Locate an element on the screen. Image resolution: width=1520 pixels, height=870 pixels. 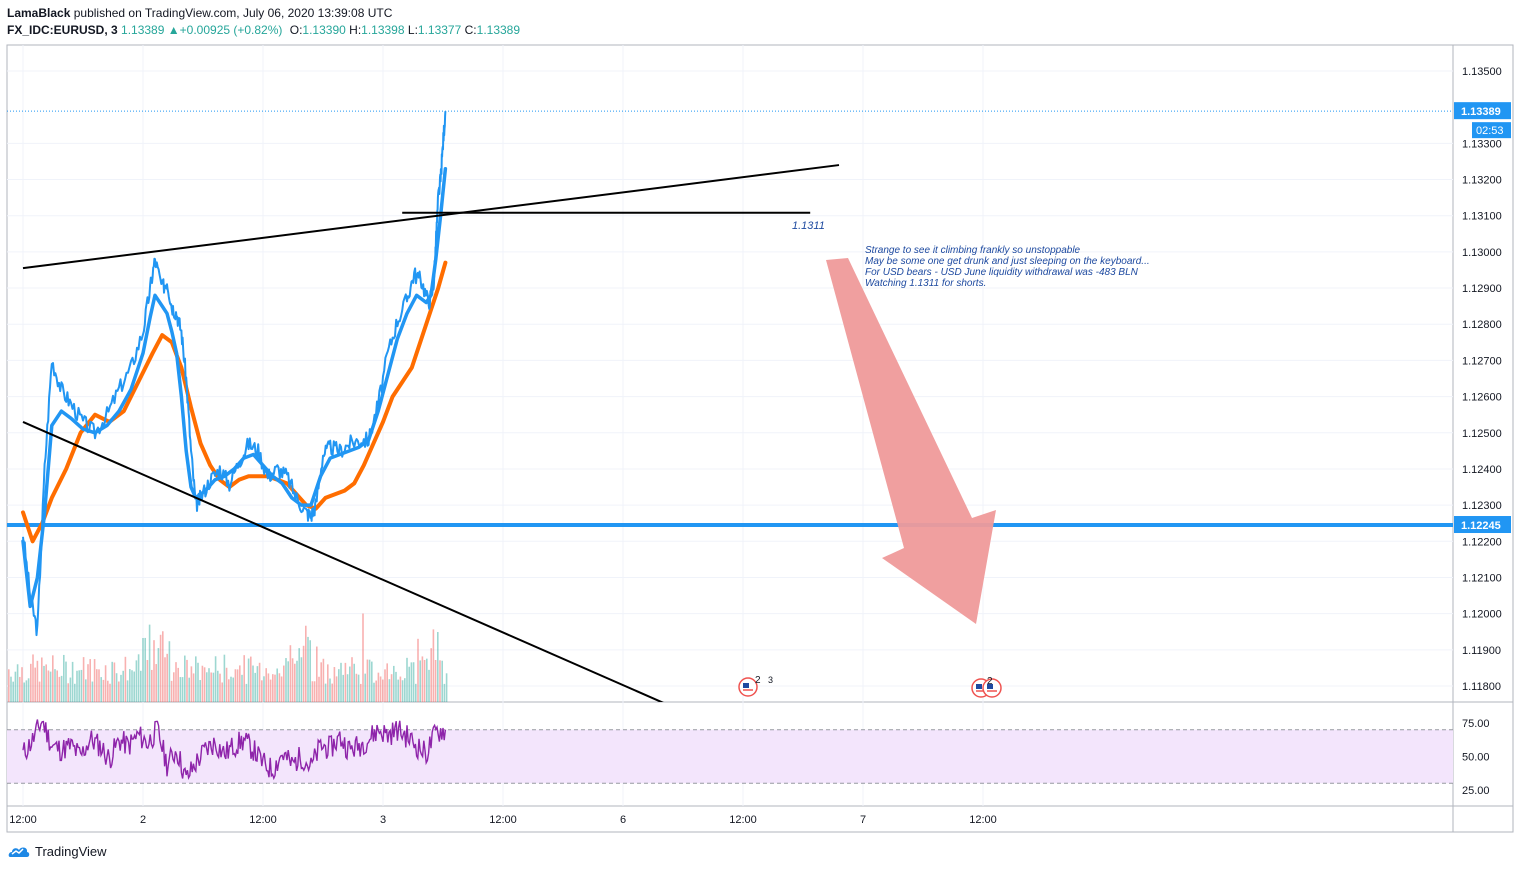
down-arrow-annotation is located at coordinates (911, 441).